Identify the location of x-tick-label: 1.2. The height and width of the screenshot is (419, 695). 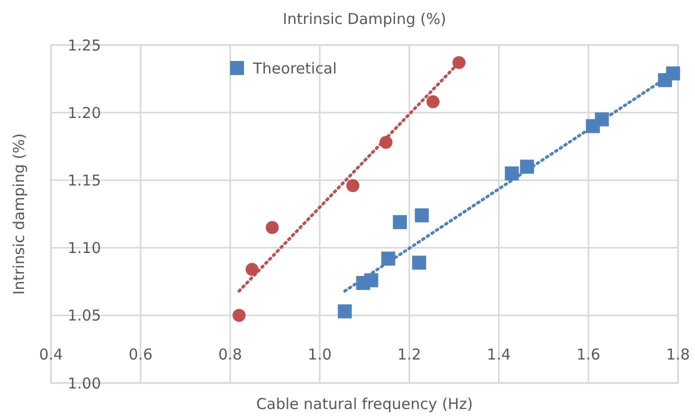
(409, 354).